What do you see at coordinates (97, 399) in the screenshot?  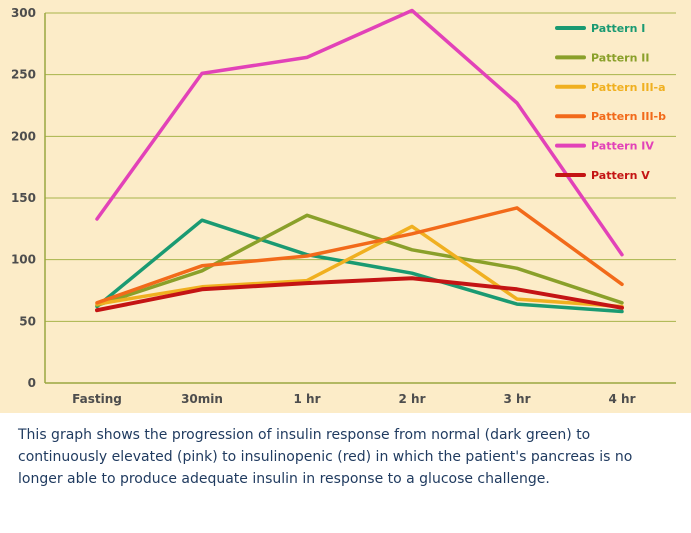 I see `x-tick-label: Fasting` at bounding box center [97, 399].